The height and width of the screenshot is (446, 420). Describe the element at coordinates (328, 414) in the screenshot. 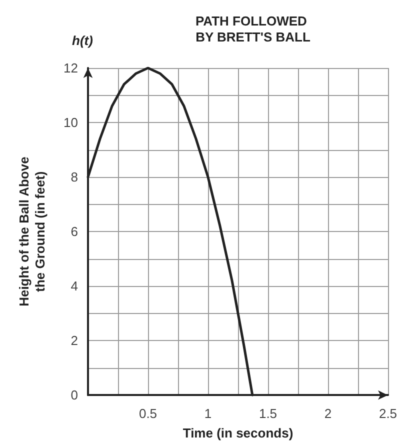

I see `x-tick-label: 2` at that location.